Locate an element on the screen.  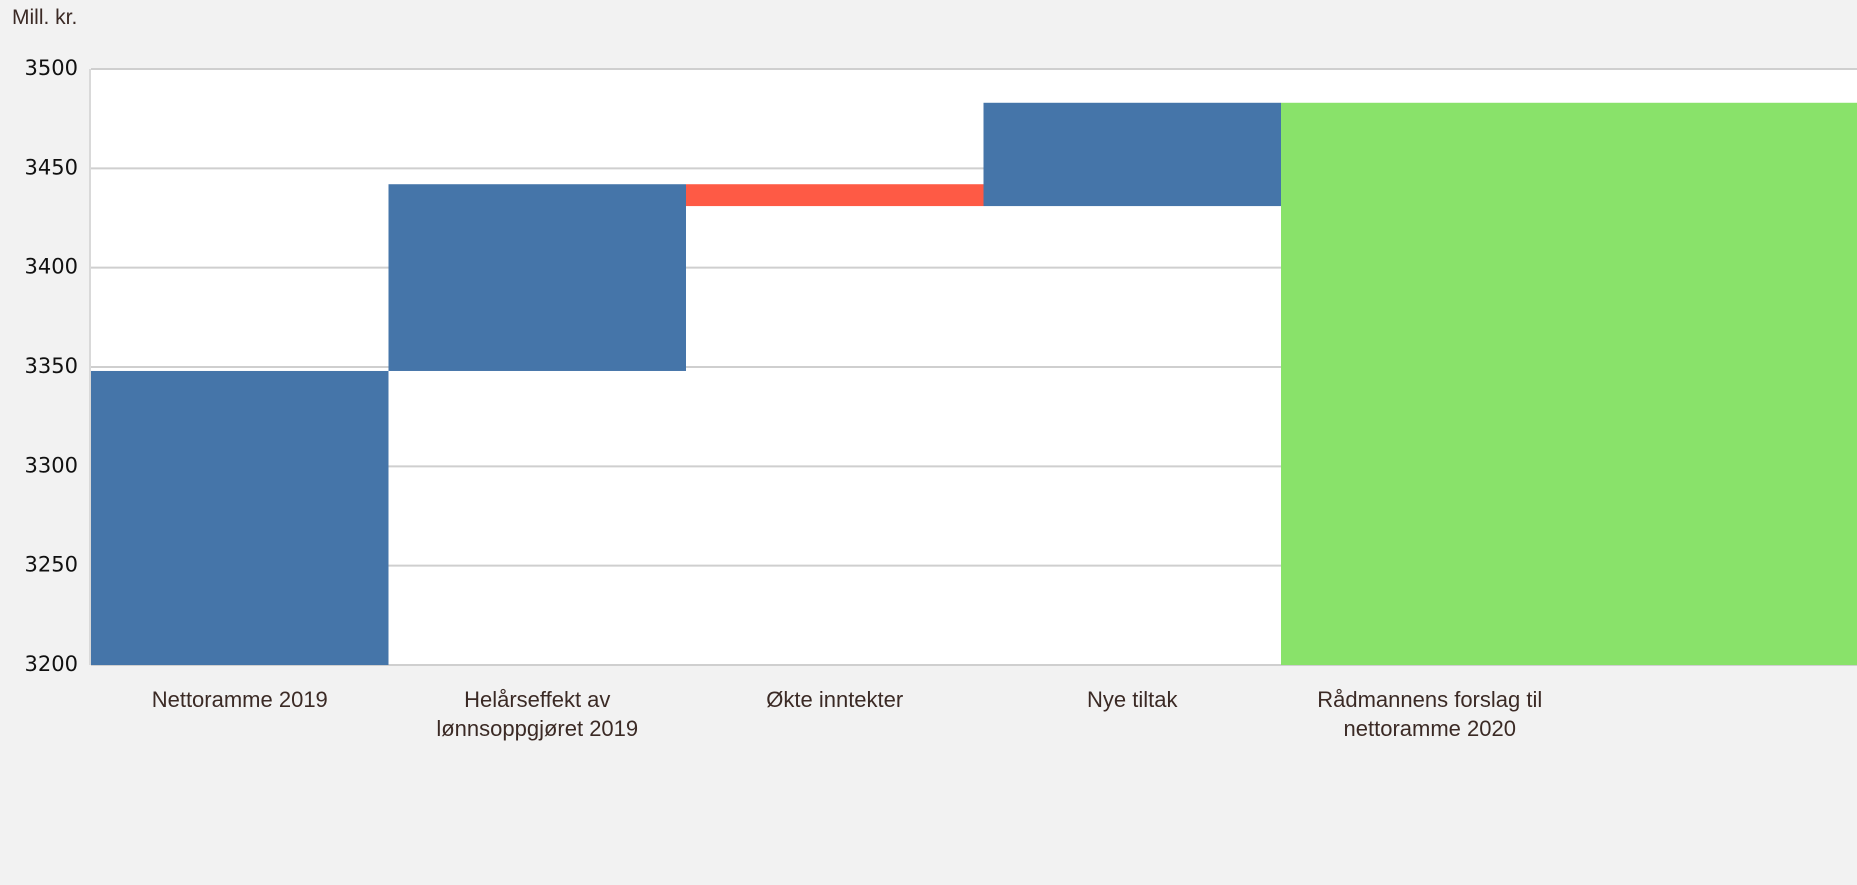
x-tick-label: Økte inntekter is located at coordinates (835, 699).